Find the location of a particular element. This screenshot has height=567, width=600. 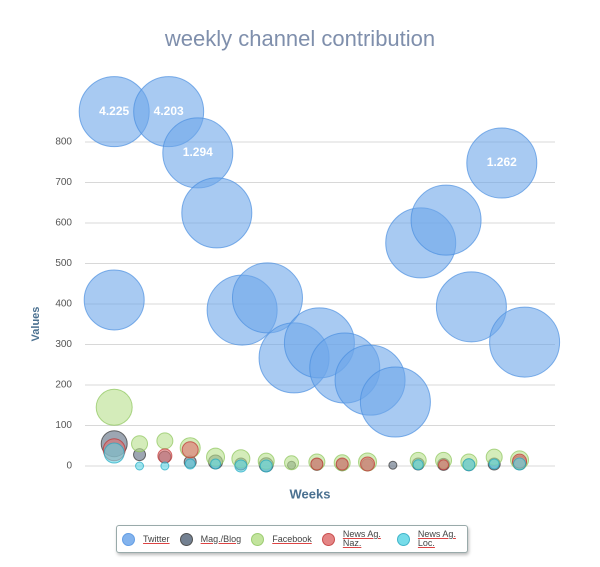

legend-label: Twitter is located at coordinates (156, 538).